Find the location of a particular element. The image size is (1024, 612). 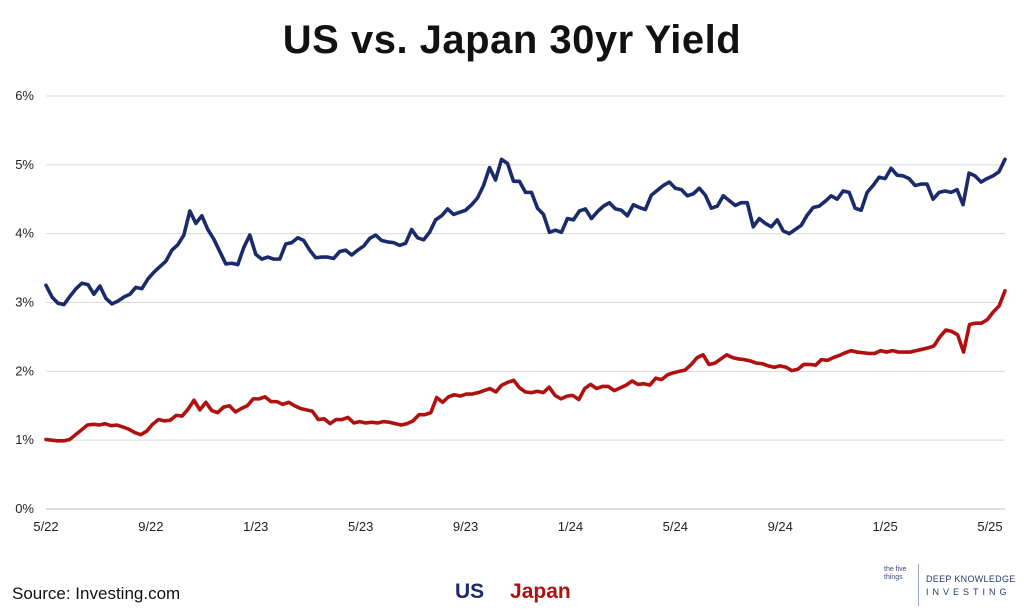

legend-item-japan: Japan is located at coordinates (540, 591).